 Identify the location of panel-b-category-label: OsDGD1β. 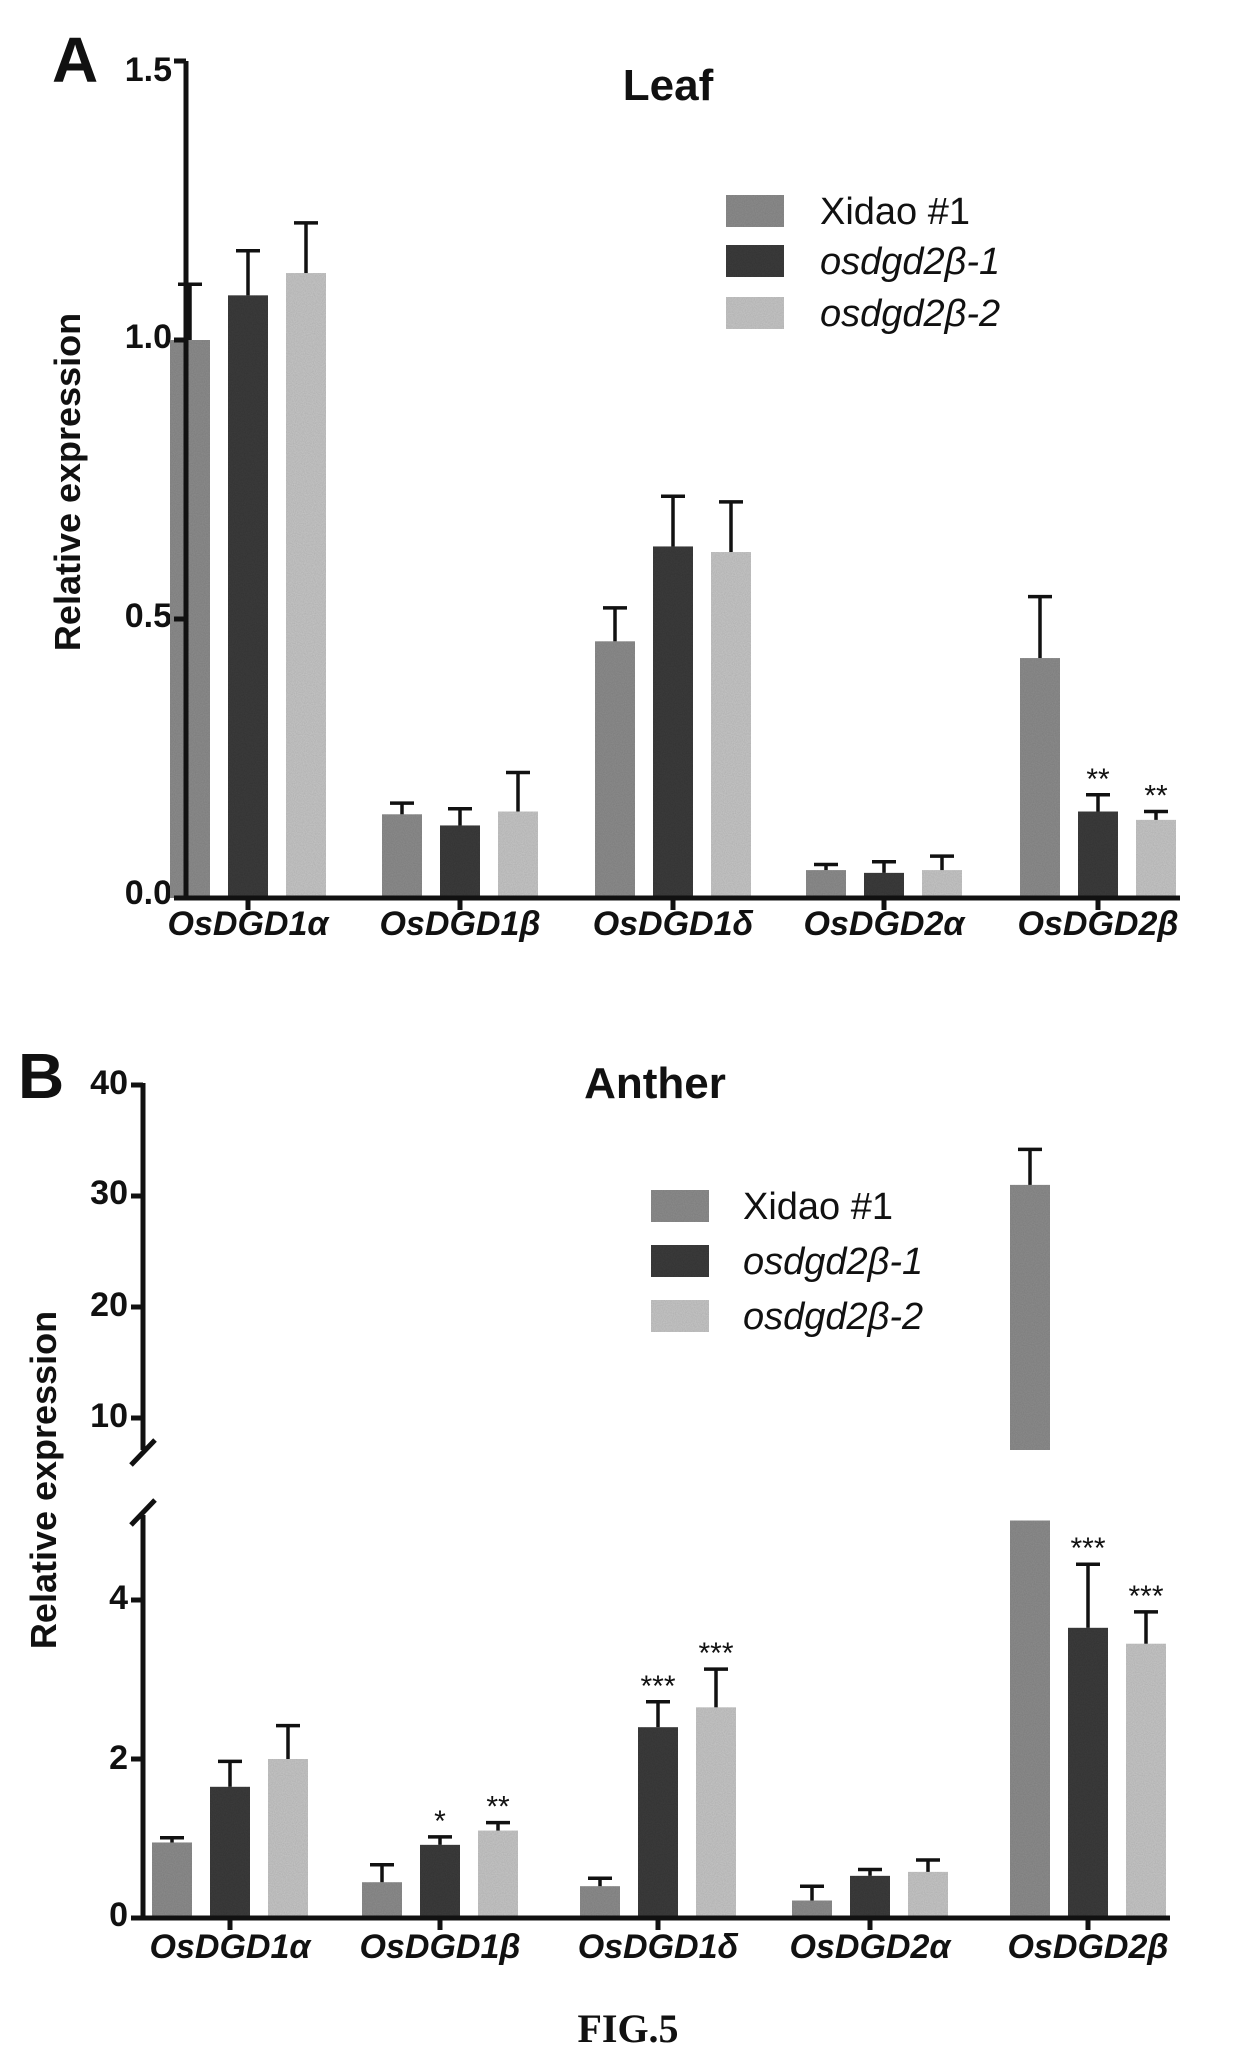
(440, 1947).